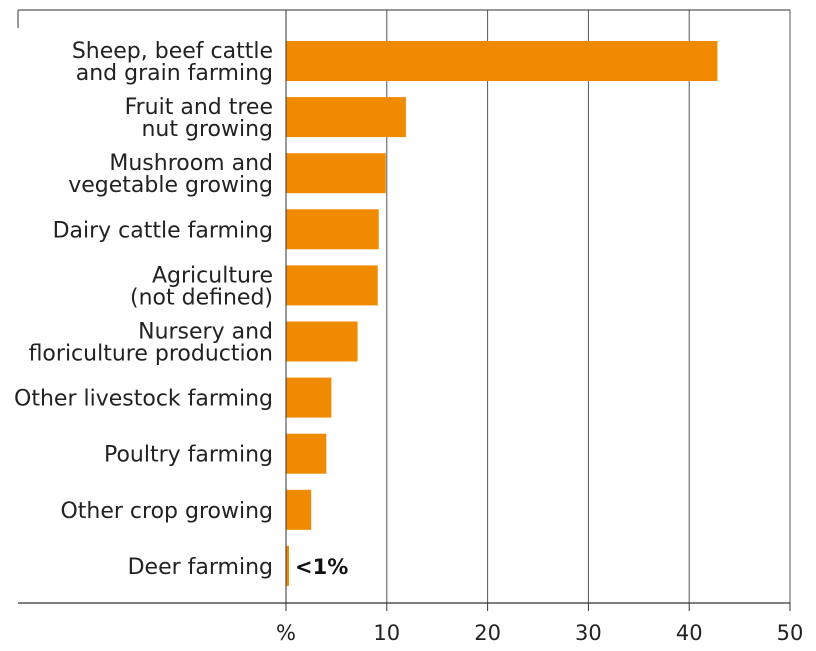 The height and width of the screenshot is (651, 816). What do you see at coordinates (151, 354) in the screenshot?
I see `category-label: floriculture production` at bounding box center [151, 354].